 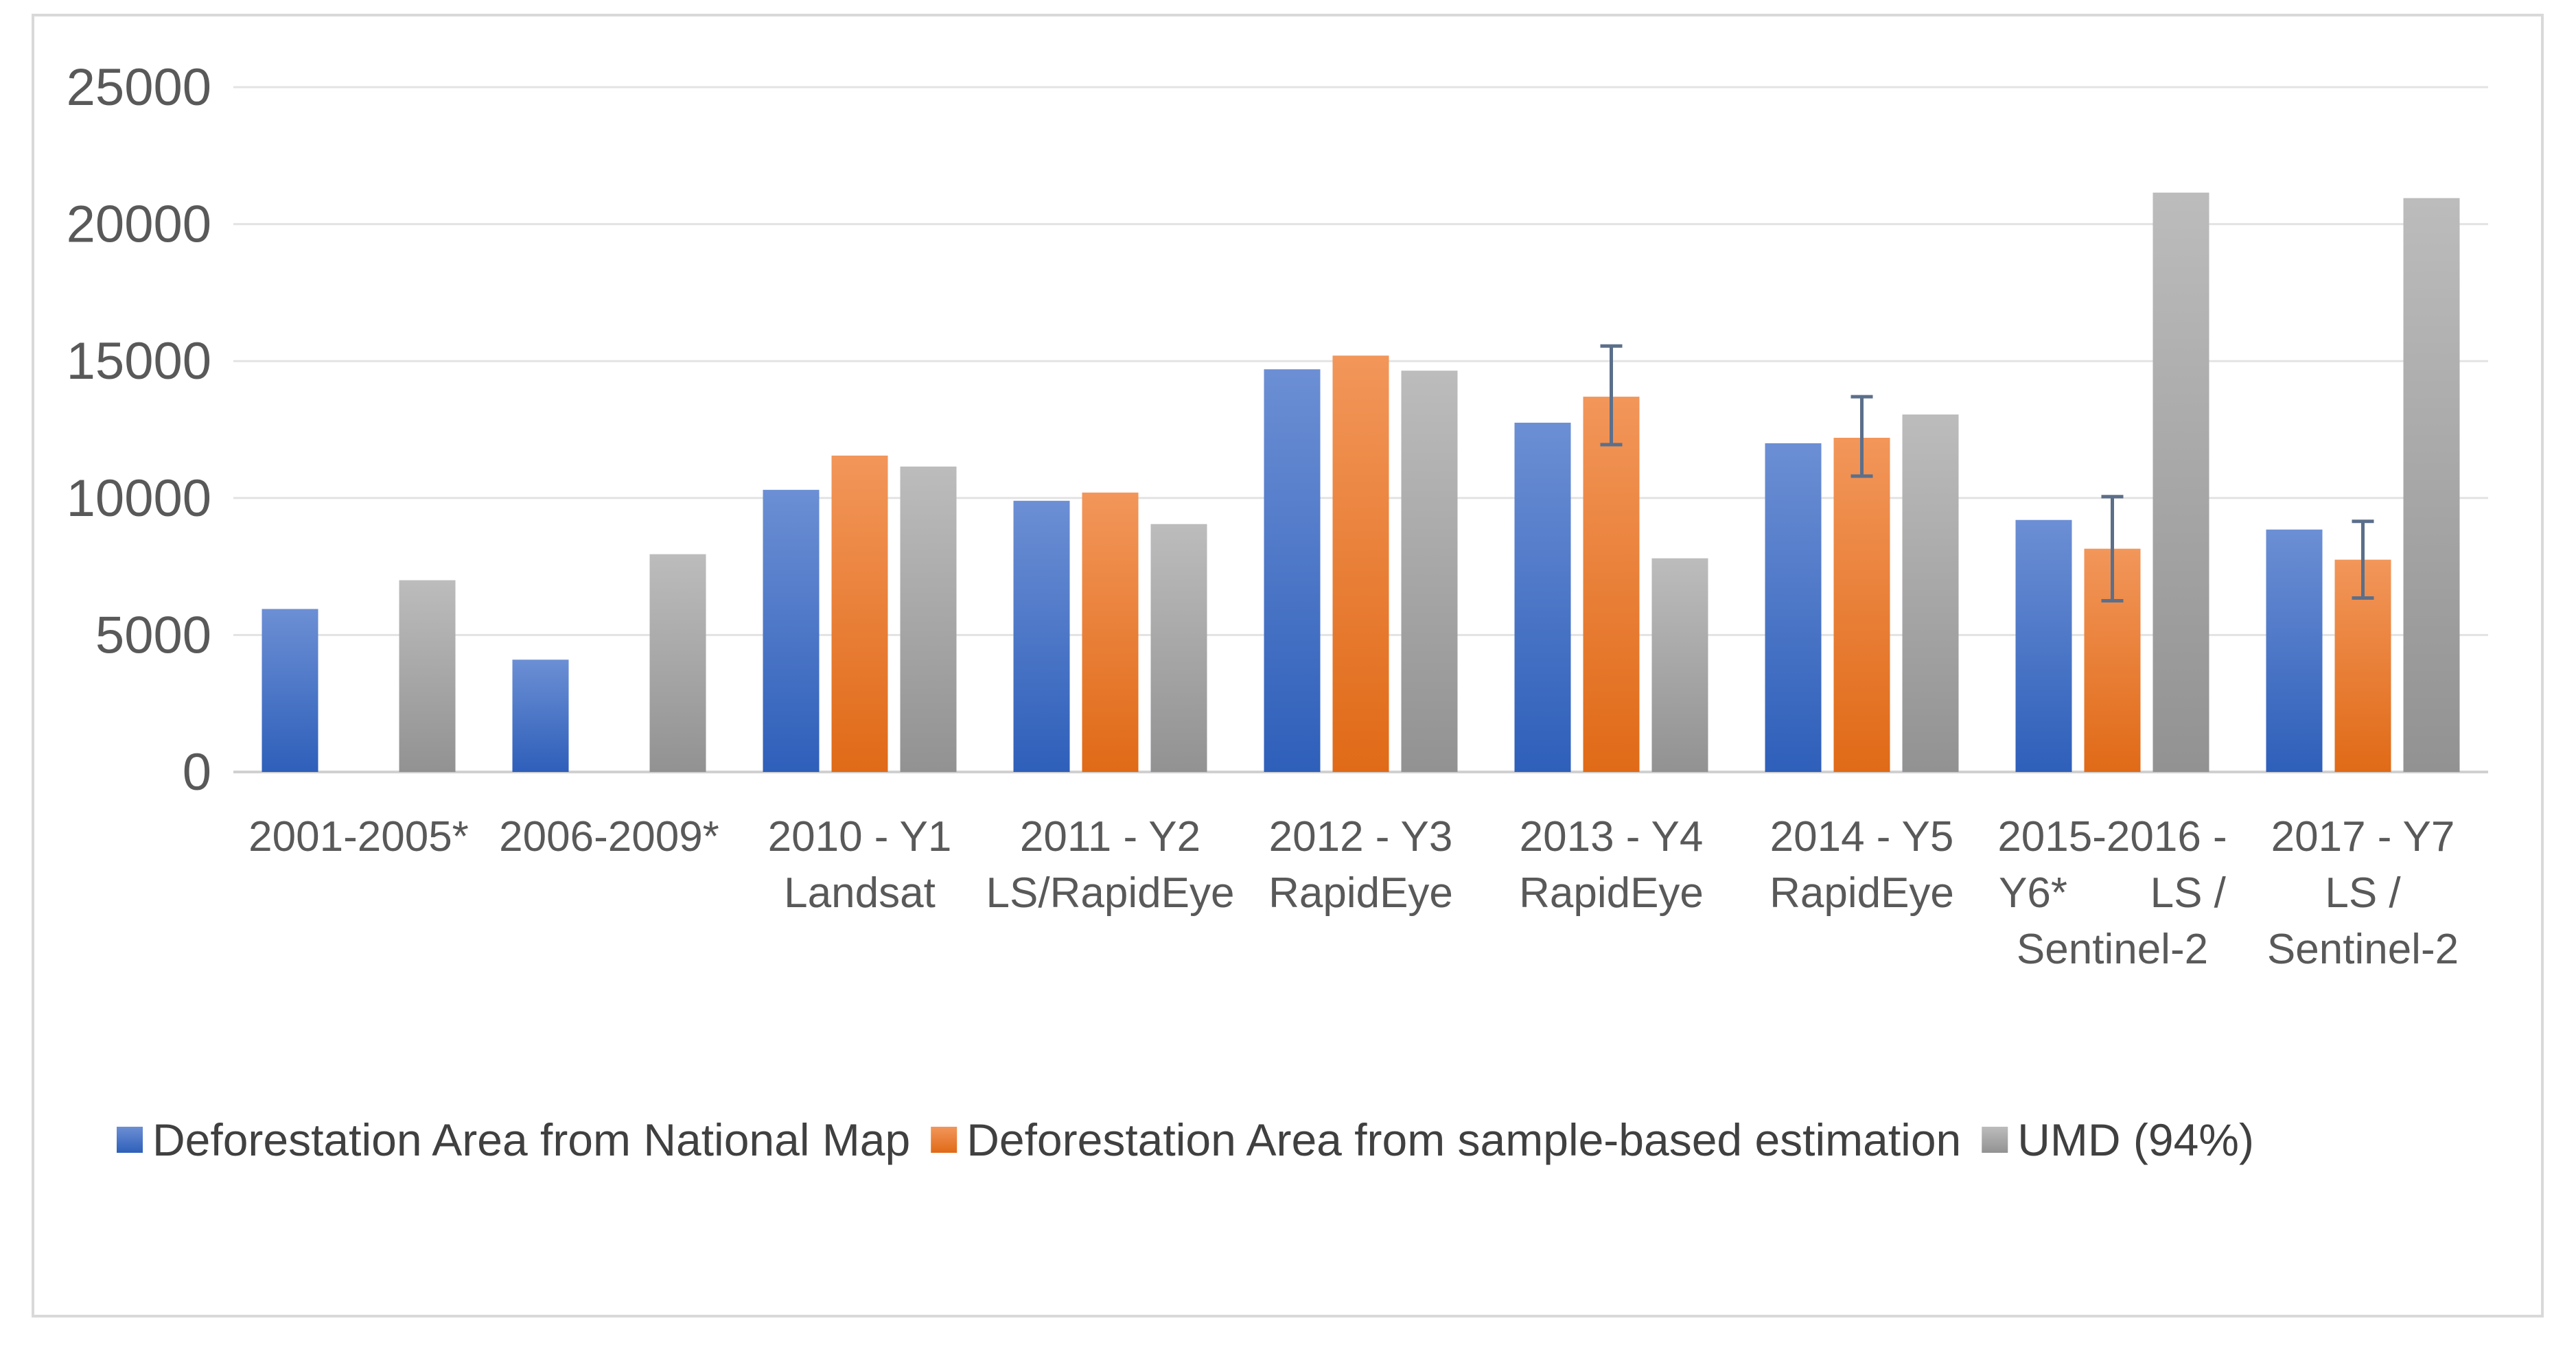 What do you see at coordinates (1612, 836) in the screenshot?
I see `x-tick-label-line: 2013 - Y4` at bounding box center [1612, 836].